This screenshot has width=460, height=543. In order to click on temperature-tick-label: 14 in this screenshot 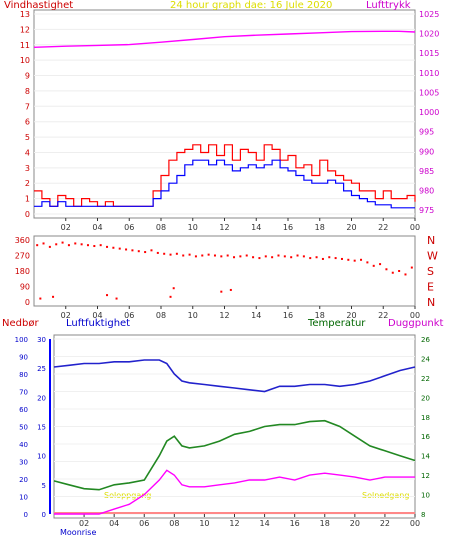, I will do `click(425, 457)`.